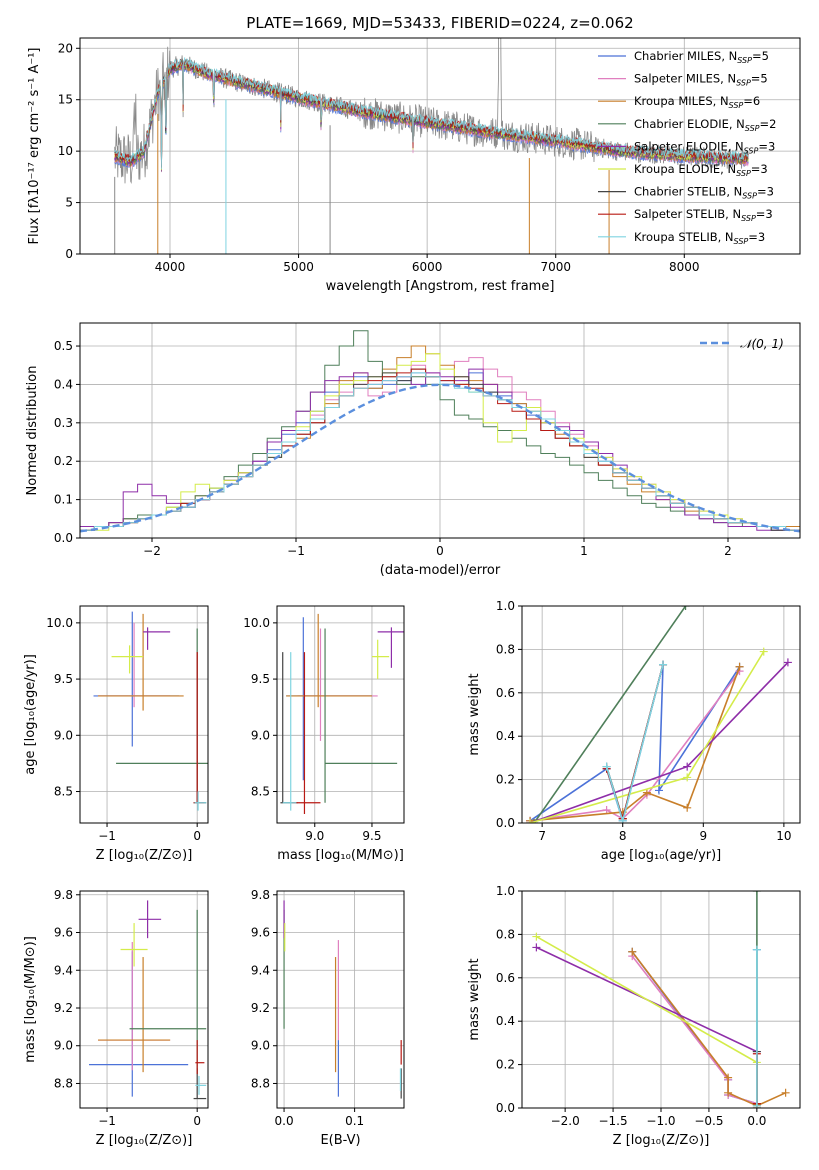  I want to click on age-vs-mass-panel: 9.0 9.5 8.5 9.0 9.5 10.0 mass [log₁₀(M/M⊙)], so click(324, 734).